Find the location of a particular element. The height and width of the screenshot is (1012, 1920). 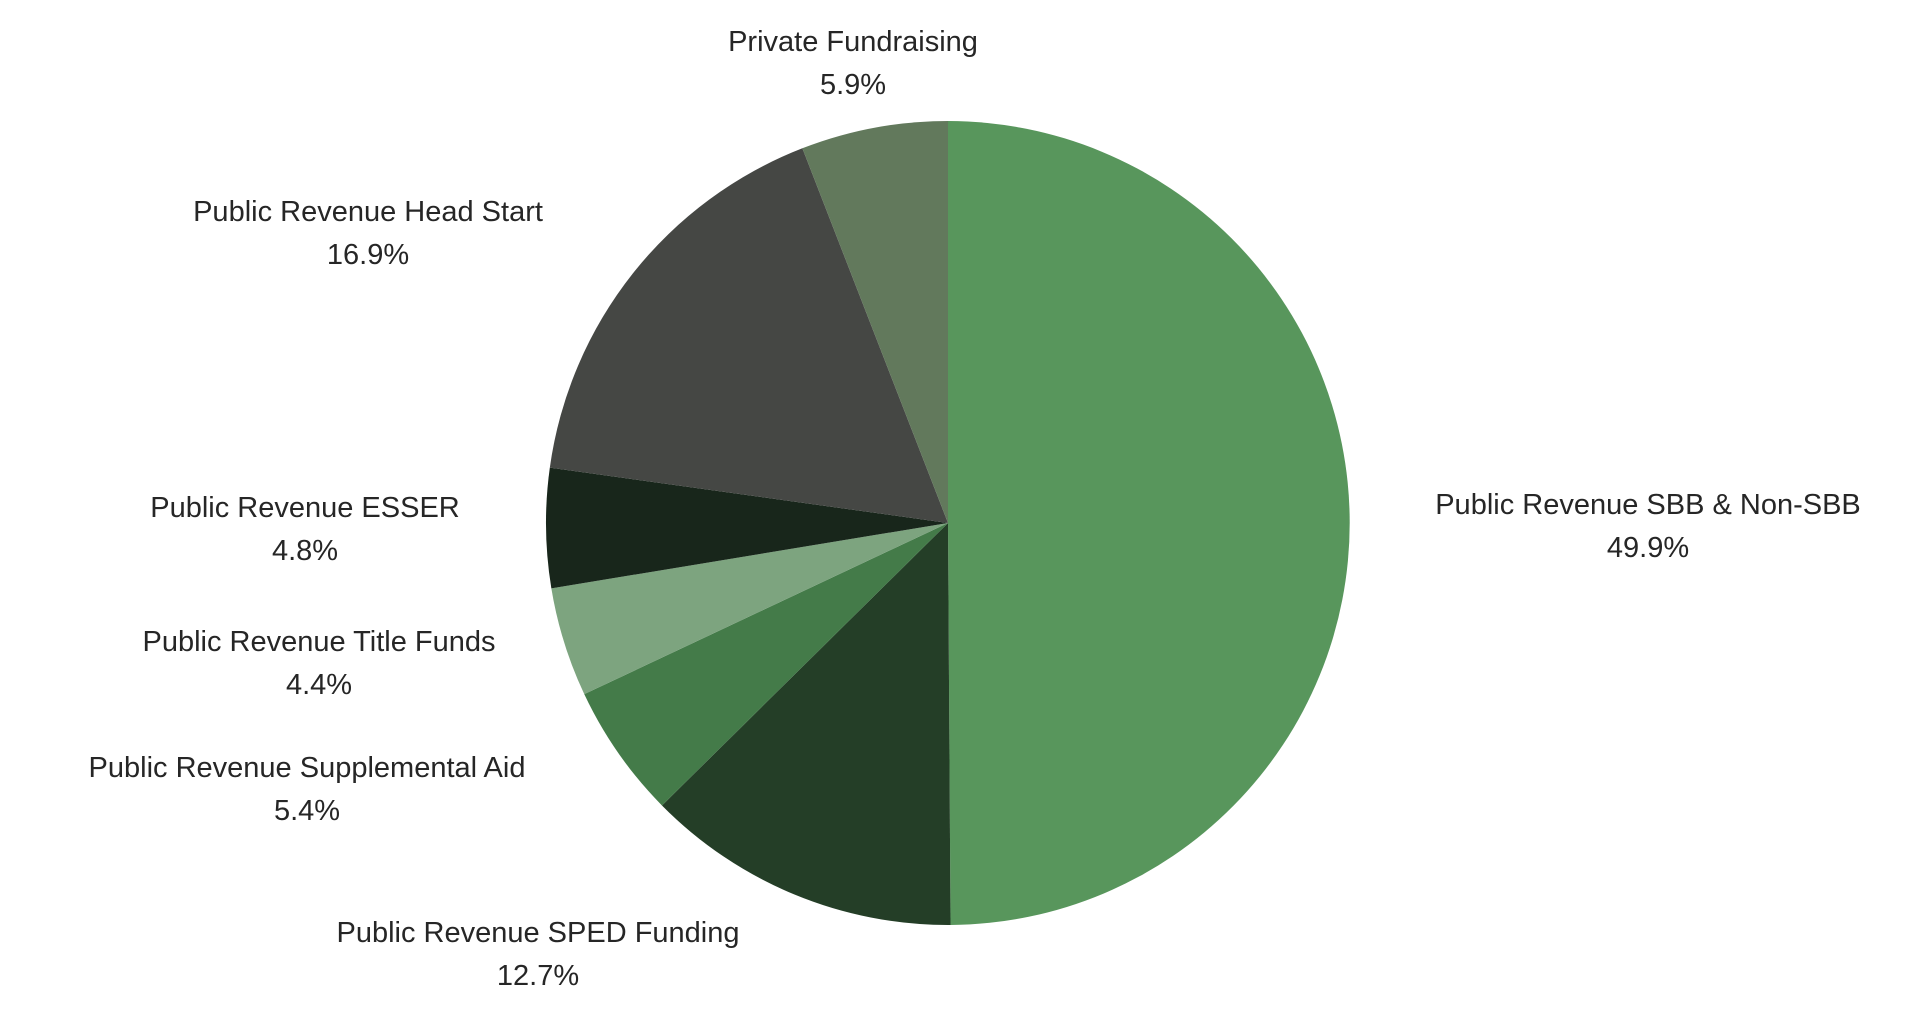

slice-percentage: 4.8% is located at coordinates (305, 551).